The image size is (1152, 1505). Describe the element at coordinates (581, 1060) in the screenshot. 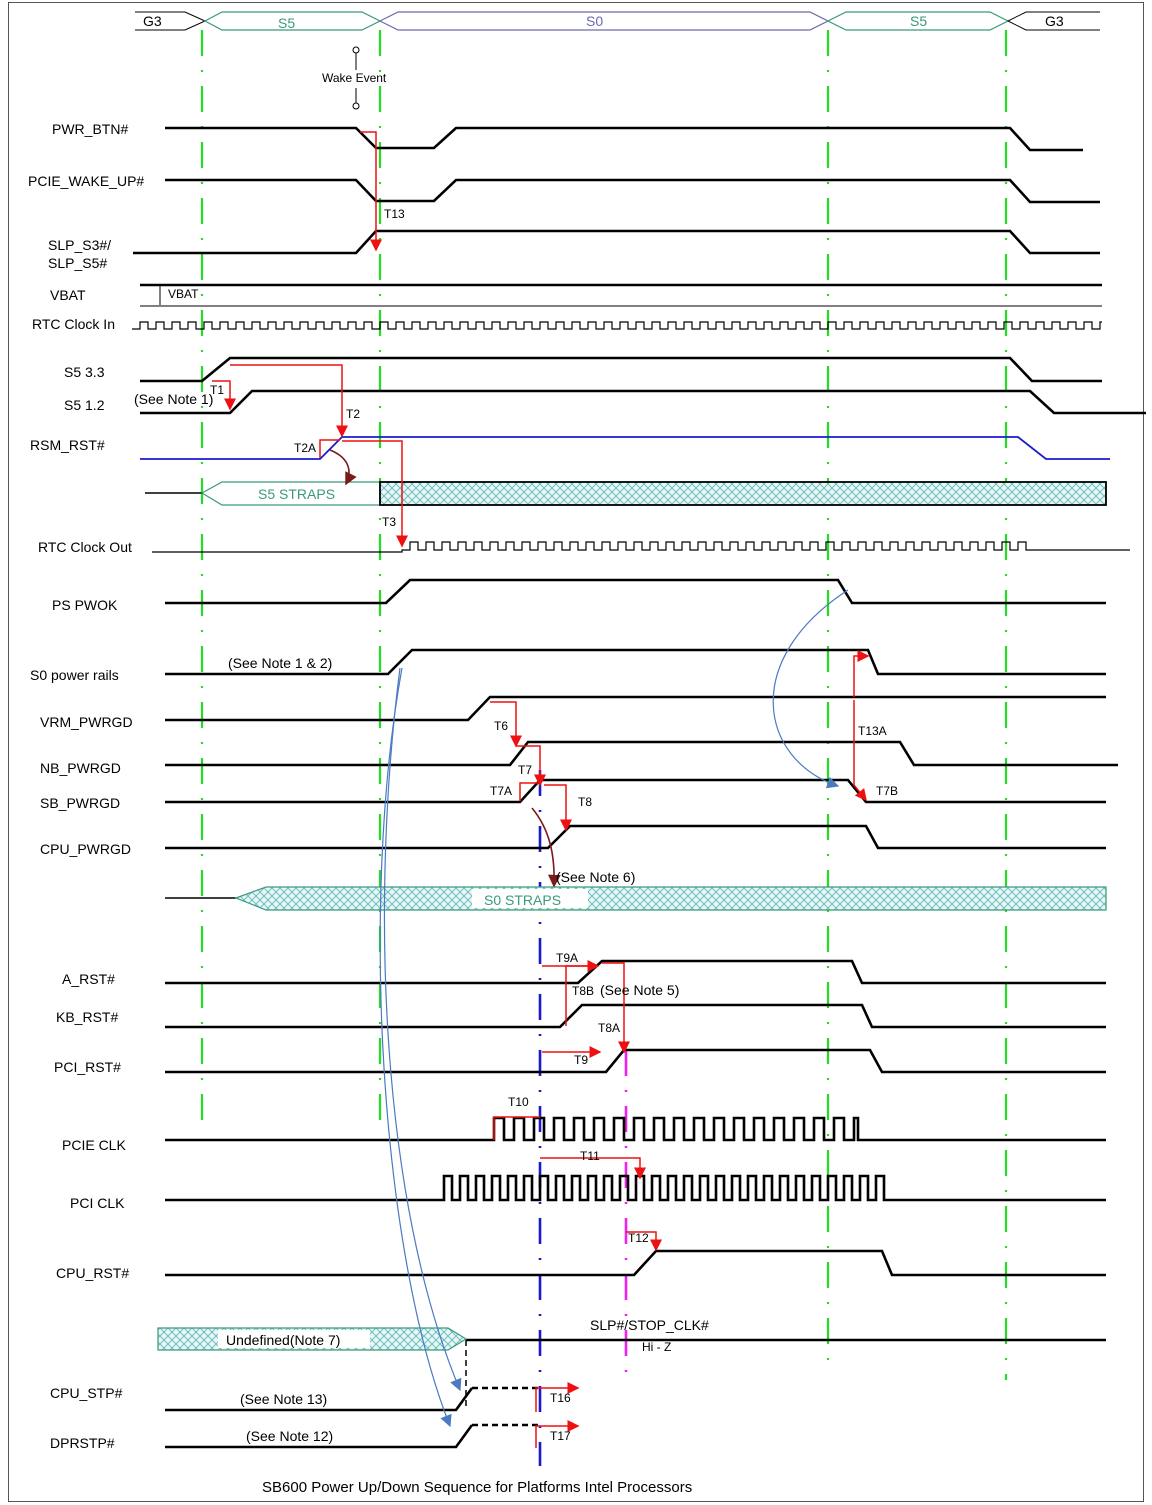

I see `t9-label: T9` at that location.